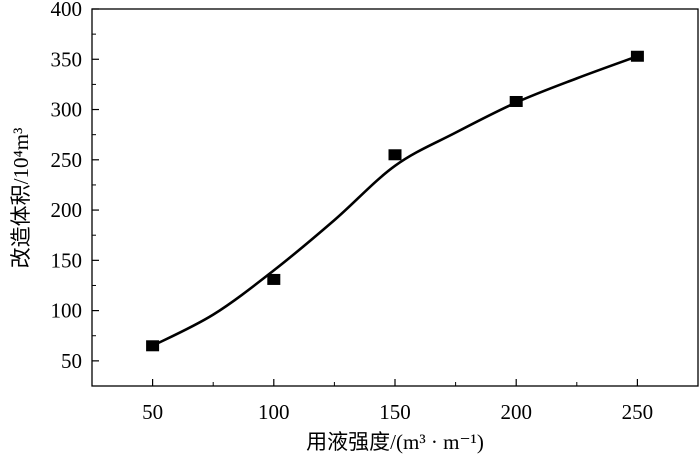 This screenshot has width=700, height=458. I want to click on x-tick-label: 150, so click(395, 412).